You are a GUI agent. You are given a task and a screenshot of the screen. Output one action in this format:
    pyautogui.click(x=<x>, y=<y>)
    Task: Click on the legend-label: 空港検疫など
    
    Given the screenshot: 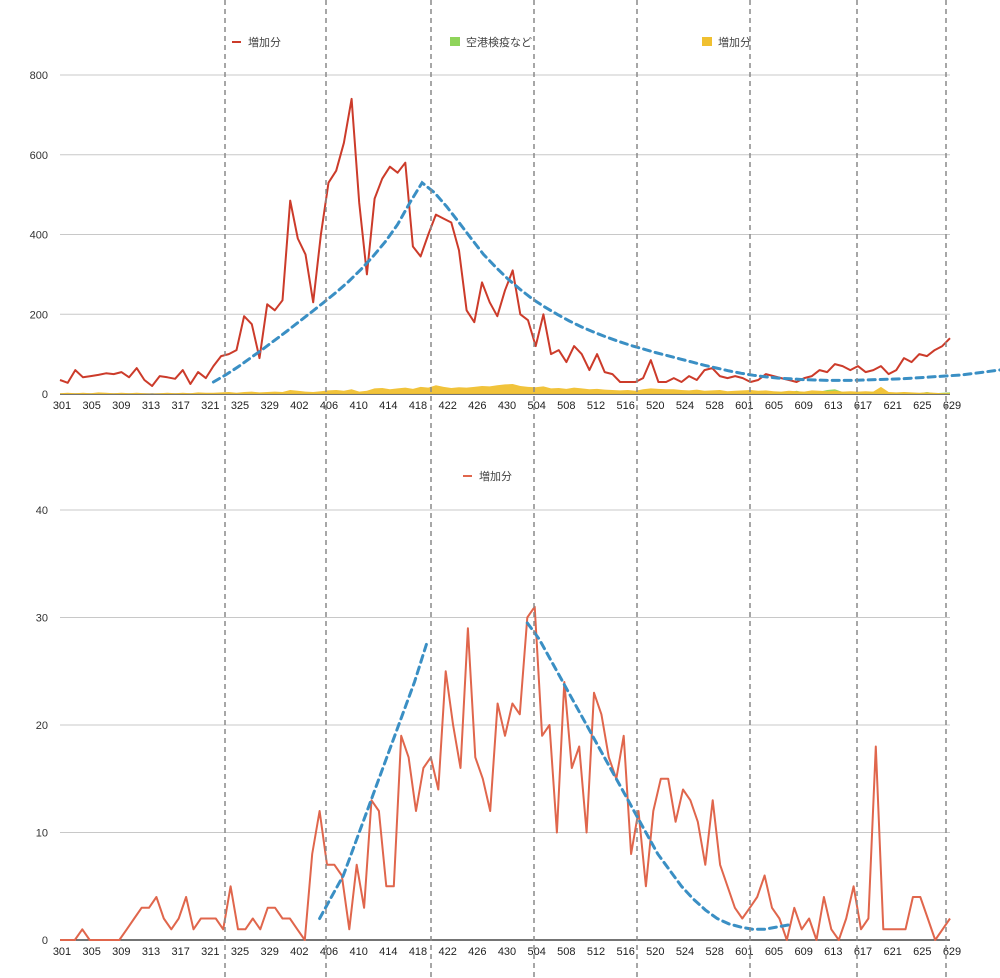 What is the action you would take?
    pyautogui.click(x=499, y=42)
    